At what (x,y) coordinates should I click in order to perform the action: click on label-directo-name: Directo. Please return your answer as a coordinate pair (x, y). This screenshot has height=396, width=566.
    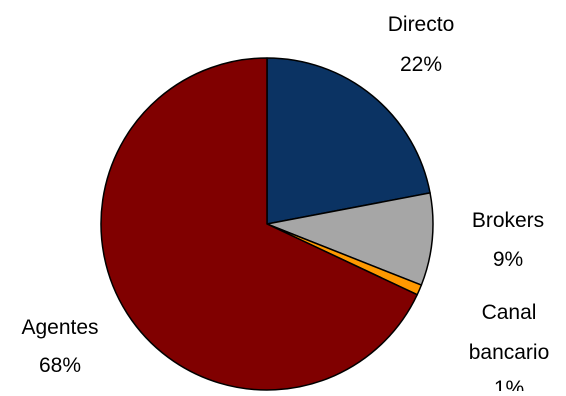
    Looking at the image, I should click on (421, 24).